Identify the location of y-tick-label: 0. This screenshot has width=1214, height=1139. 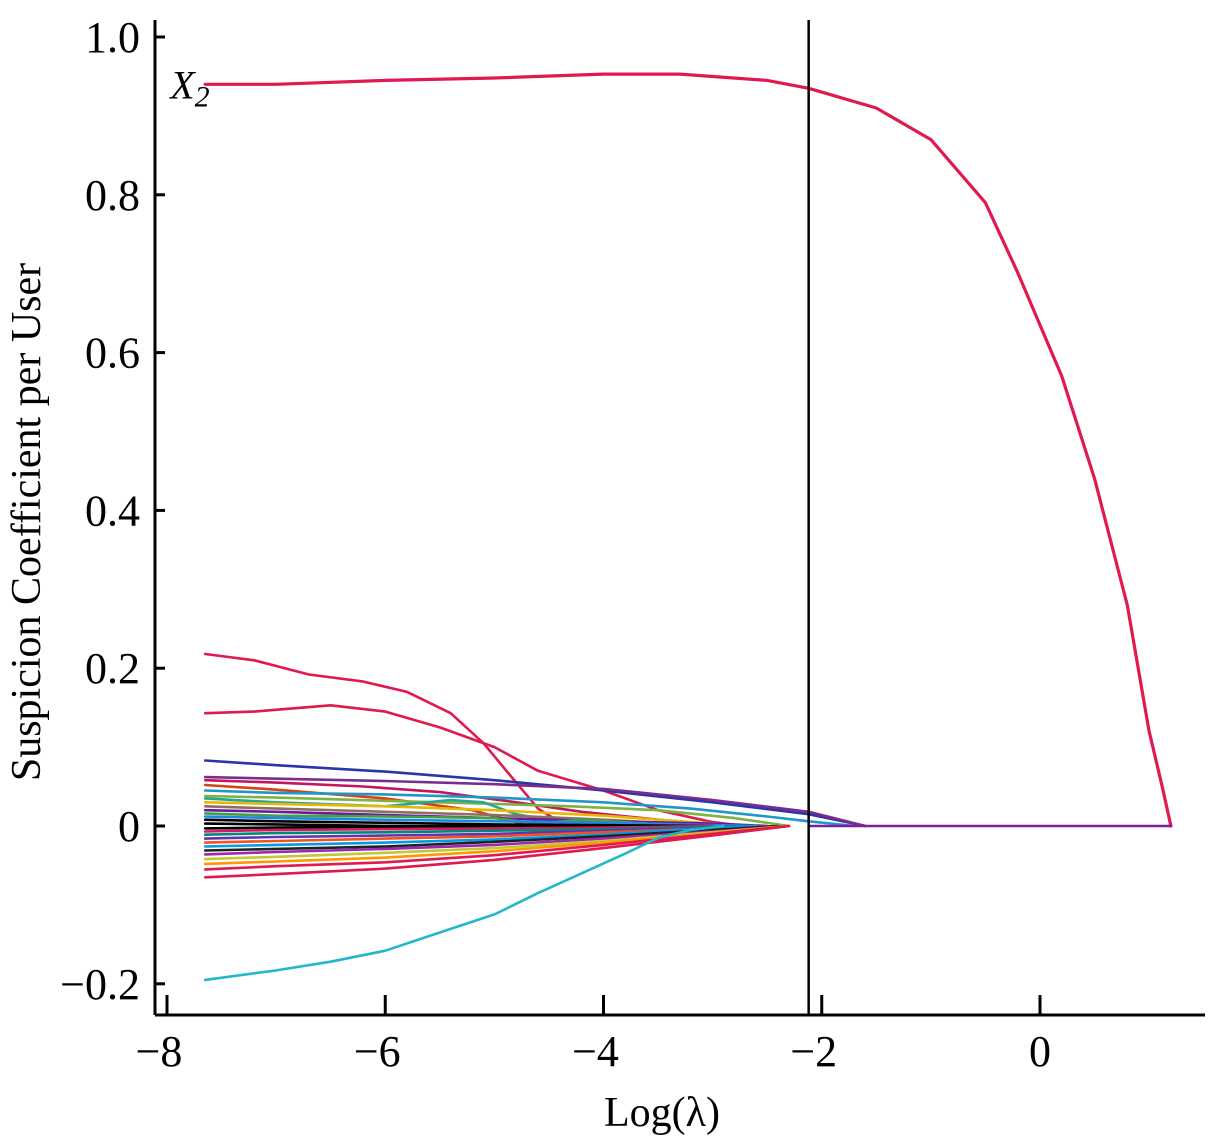
(129, 826).